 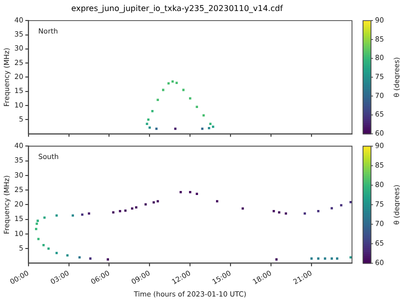 I want to click on chart-title: expres_juno_jupiter_io_txka-y235_20230110_v14.cdf, so click(x=177, y=8).